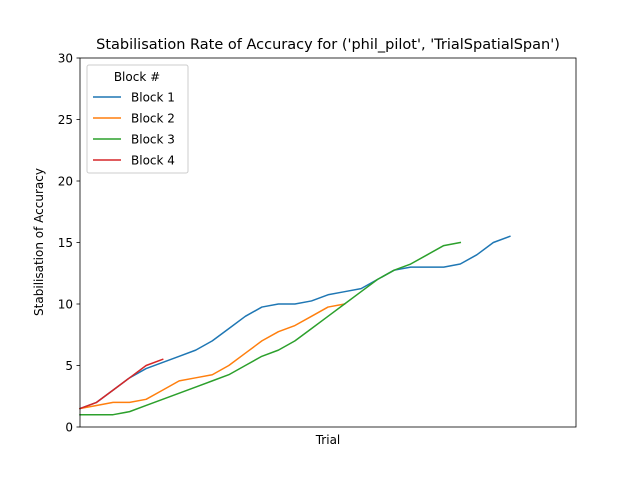 The height and width of the screenshot is (480, 640). Describe the element at coordinates (69, 428) in the screenshot. I see `y-tick-label: 0` at that location.